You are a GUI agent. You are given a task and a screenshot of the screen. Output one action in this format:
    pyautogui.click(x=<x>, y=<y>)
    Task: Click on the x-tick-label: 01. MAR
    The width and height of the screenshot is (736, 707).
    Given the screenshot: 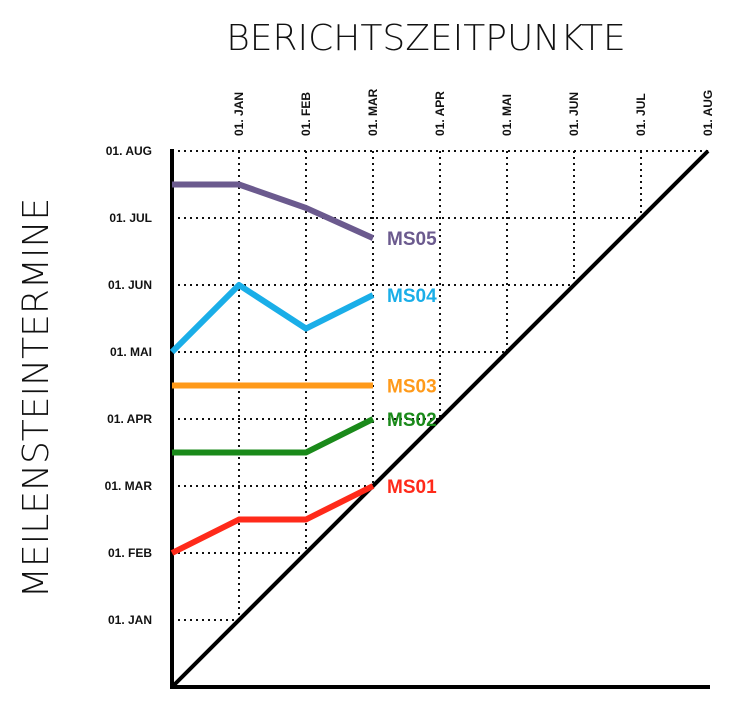 What is the action you would take?
    pyautogui.click(x=373, y=112)
    